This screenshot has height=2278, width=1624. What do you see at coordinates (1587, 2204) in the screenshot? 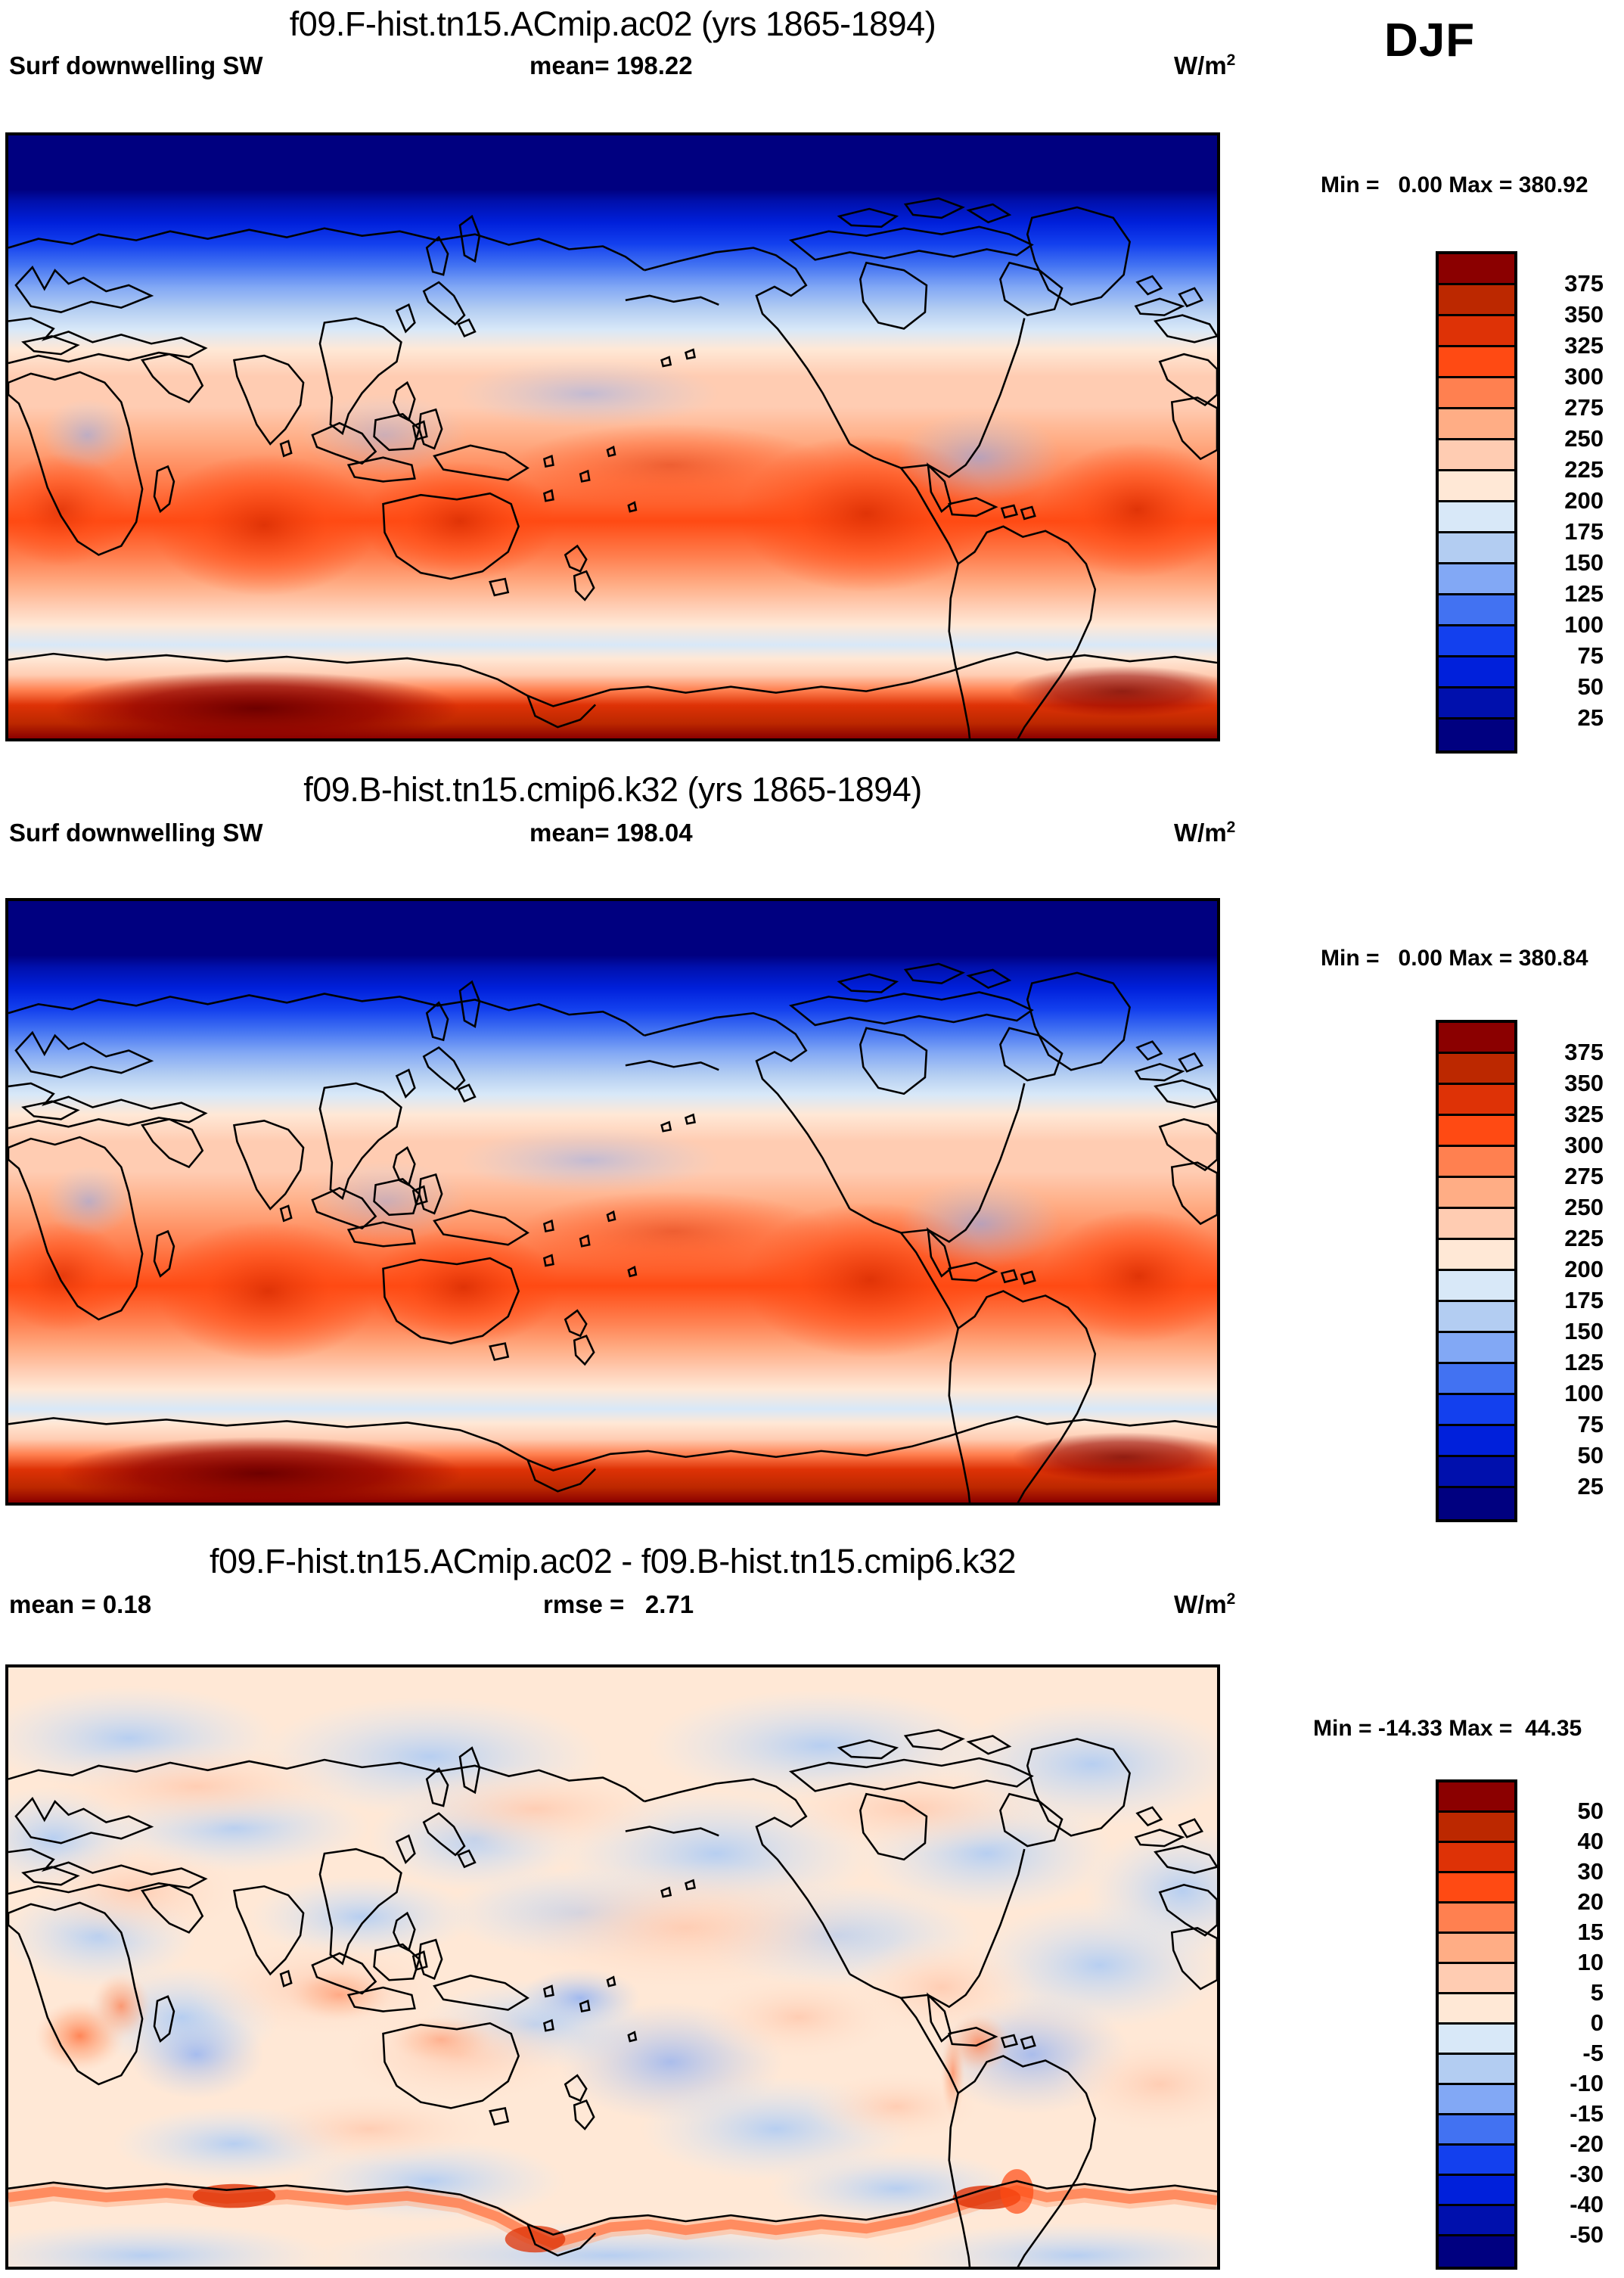
I see `colorbar-tick: -40` at bounding box center [1587, 2204].